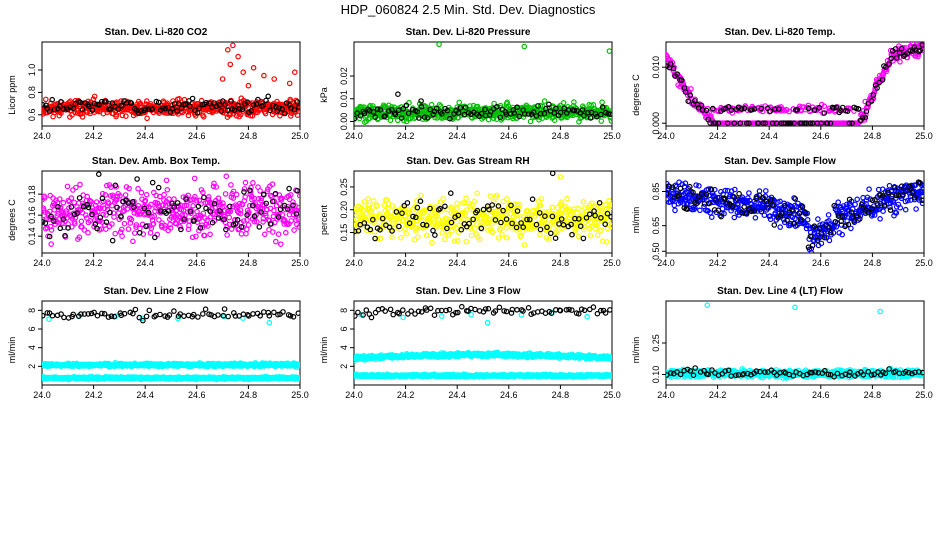 This screenshot has width=936, height=540. What do you see at coordinates (344, 122) in the screenshot?
I see `y-tick-label: 0.00` at bounding box center [344, 122].